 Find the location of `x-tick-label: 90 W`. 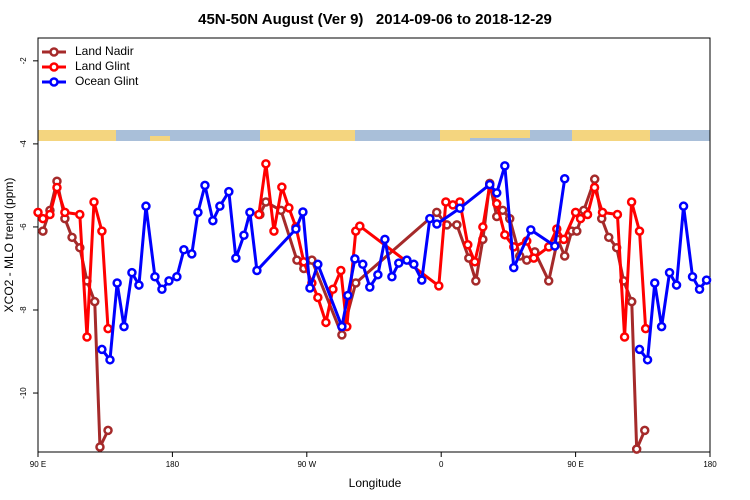

x-tick-label: 90 W is located at coordinates (306, 464).